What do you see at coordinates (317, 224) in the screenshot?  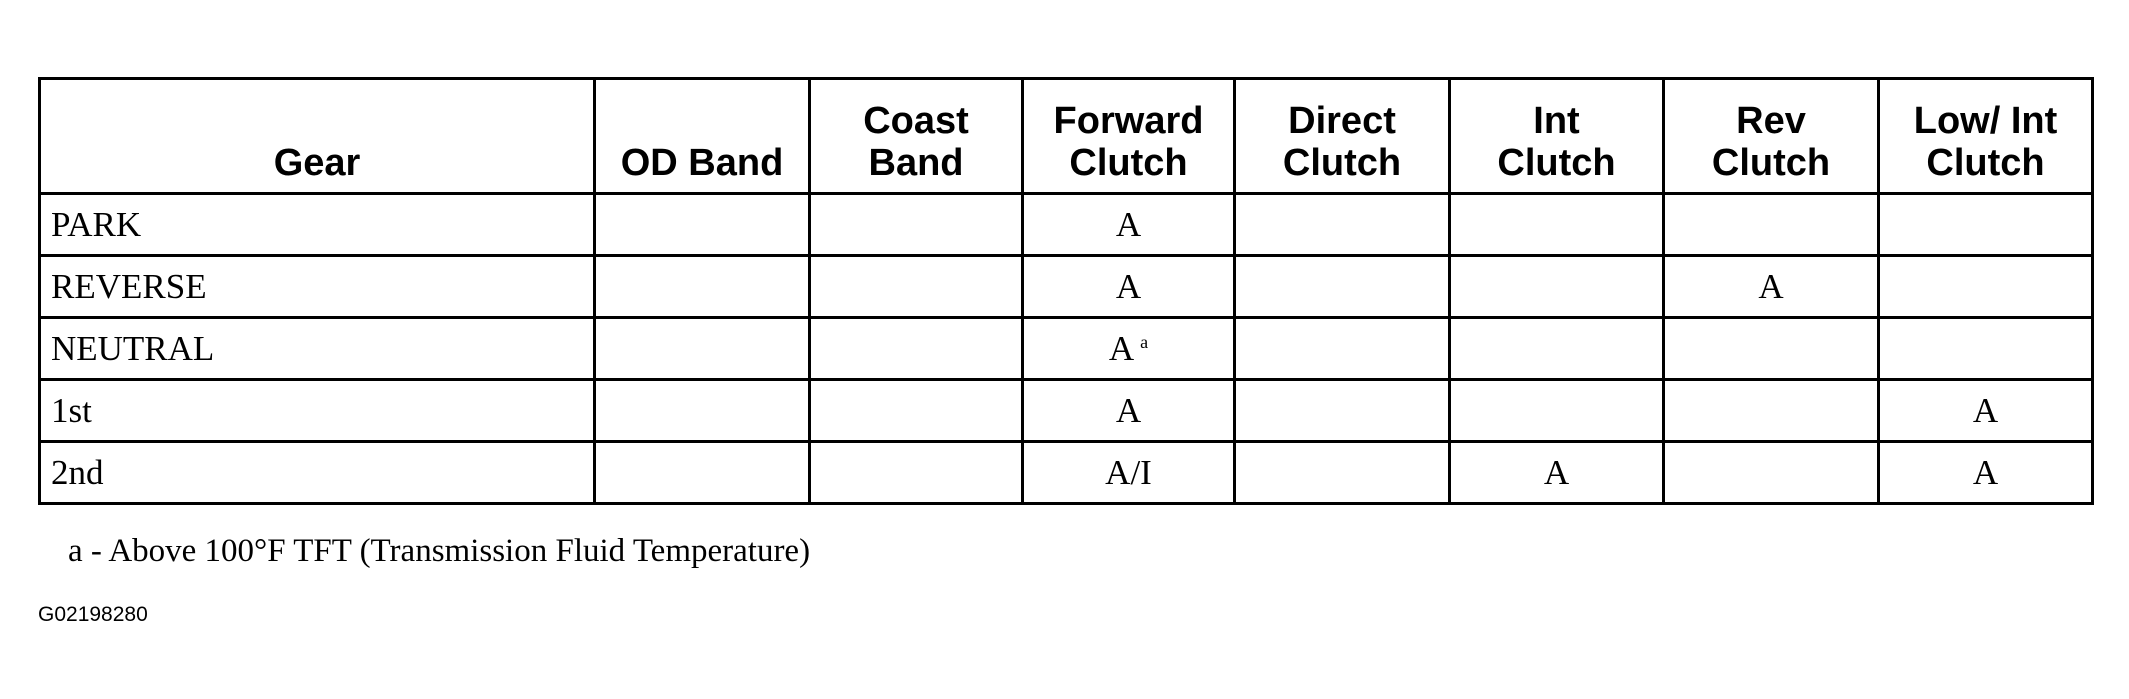 I see `gear-cell: PARK` at bounding box center [317, 224].